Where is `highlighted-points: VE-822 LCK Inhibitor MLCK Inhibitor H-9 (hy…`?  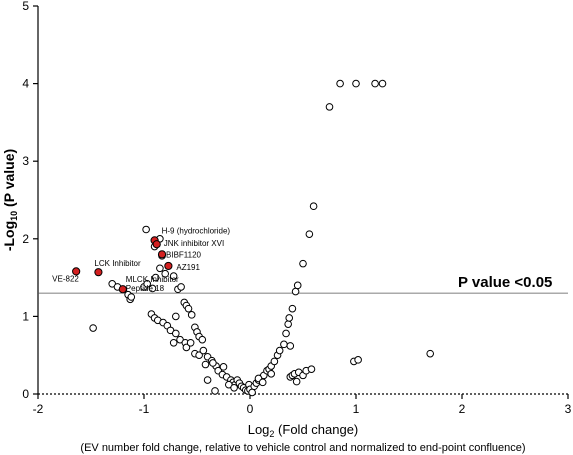 highlighted-points: VE-822 LCK Inhibitor MLCK Inhibitor H-9 (hy… is located at coordinates (141, 260).